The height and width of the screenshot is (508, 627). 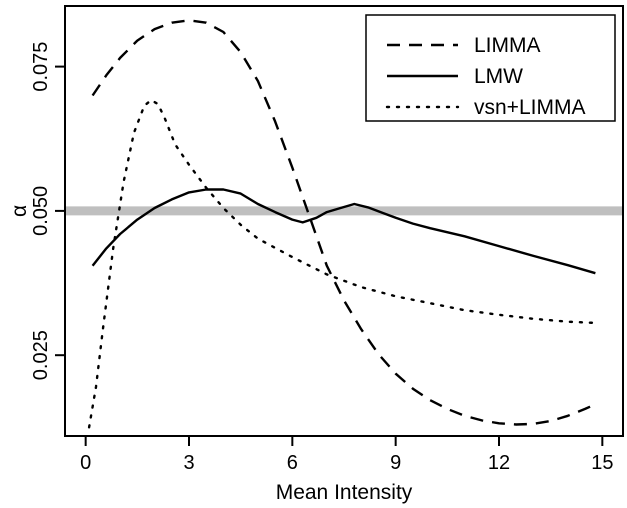 What do you see at coordinates (344, 492) in the screenshot?
I see `x-axis-label: Mean Intensity` at bounding box center [344, 492].